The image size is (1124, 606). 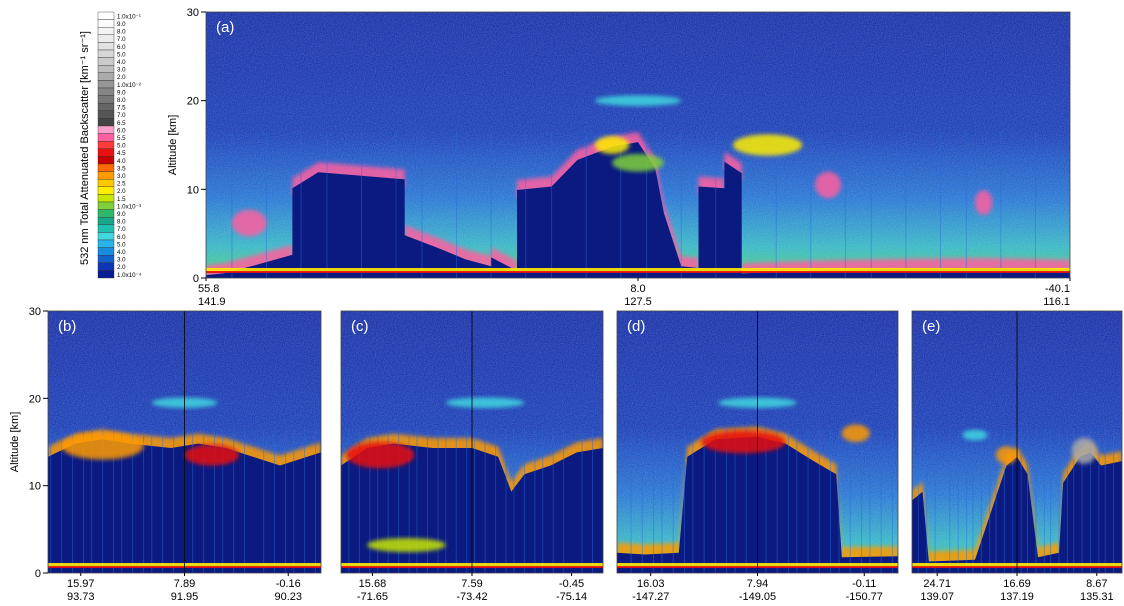 I want to click on colorbar-label: 5.5, so click(x=121, y=138).